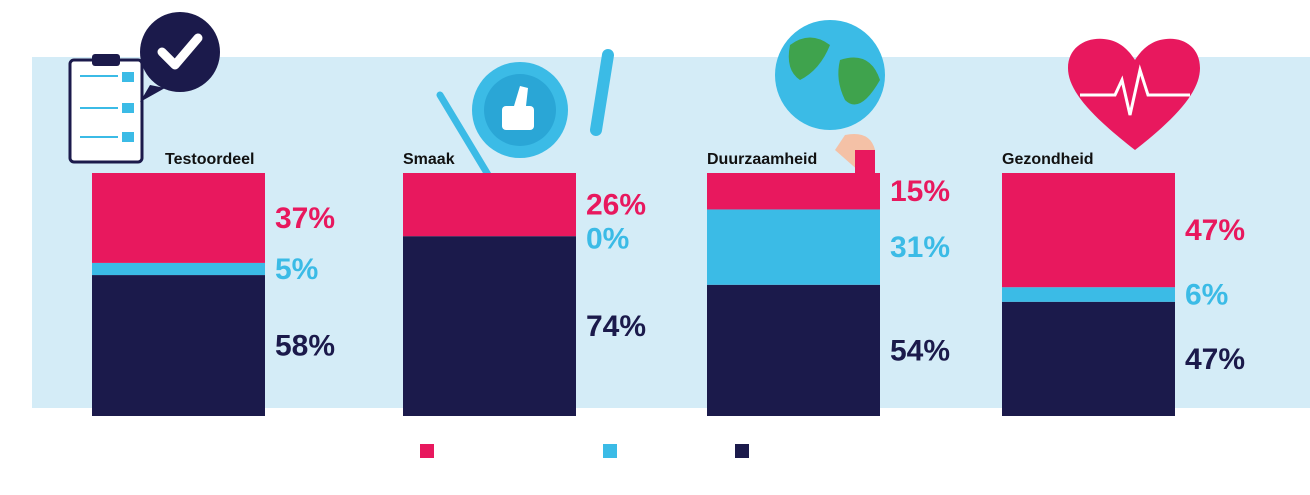  I want to click on category-label: Gezondheid, so click(1048, 159).